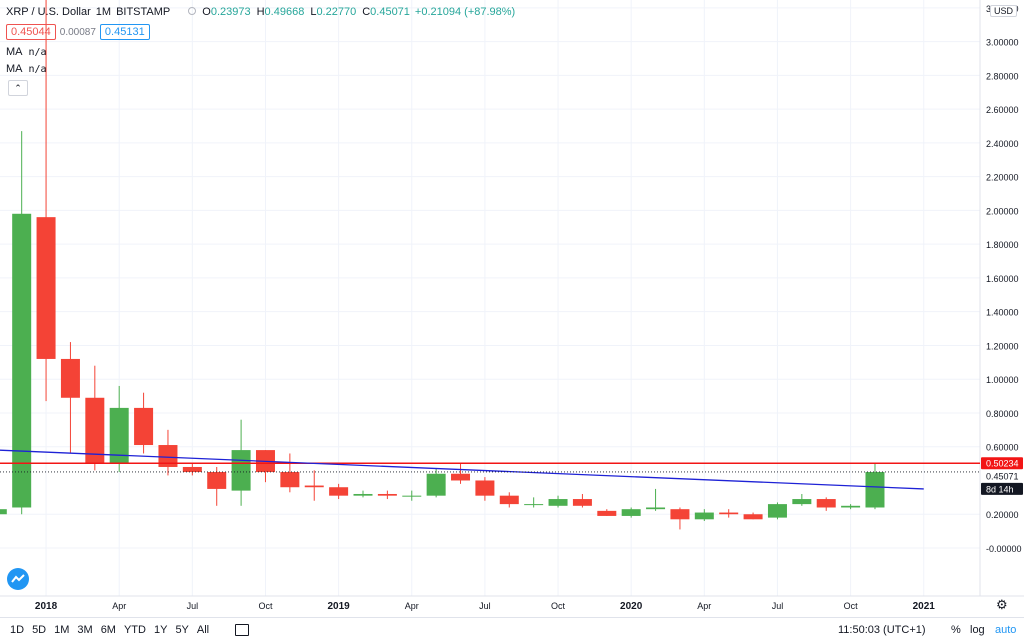 Image resolution: width=1024 pixels, height=641 pixels. Describe the element at coordinates (26, 52) in the screenshot. I see `ma-indicator-1: MA n/a` at that location.